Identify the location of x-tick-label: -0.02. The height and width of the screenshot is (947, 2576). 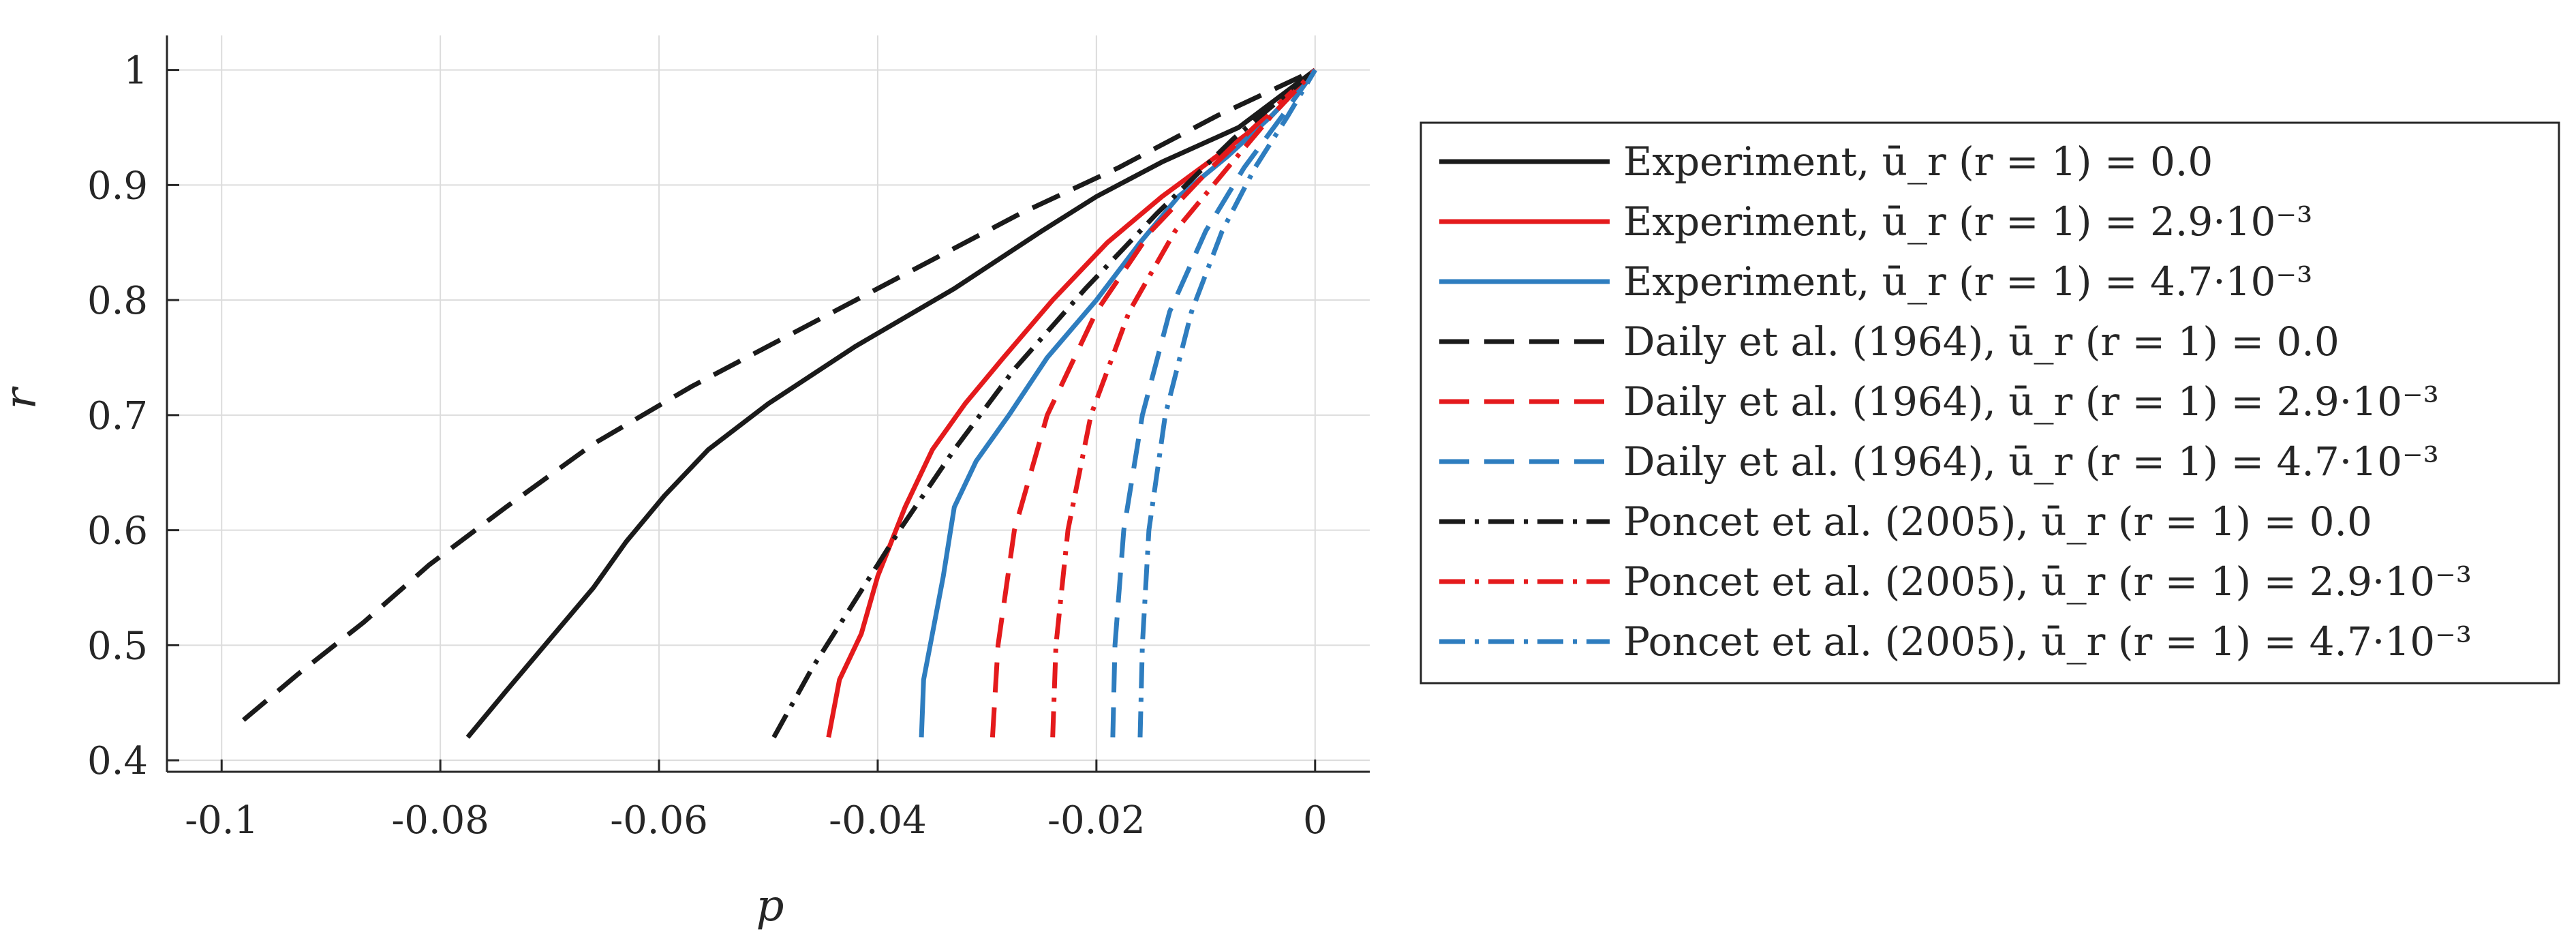
(1096, 820).